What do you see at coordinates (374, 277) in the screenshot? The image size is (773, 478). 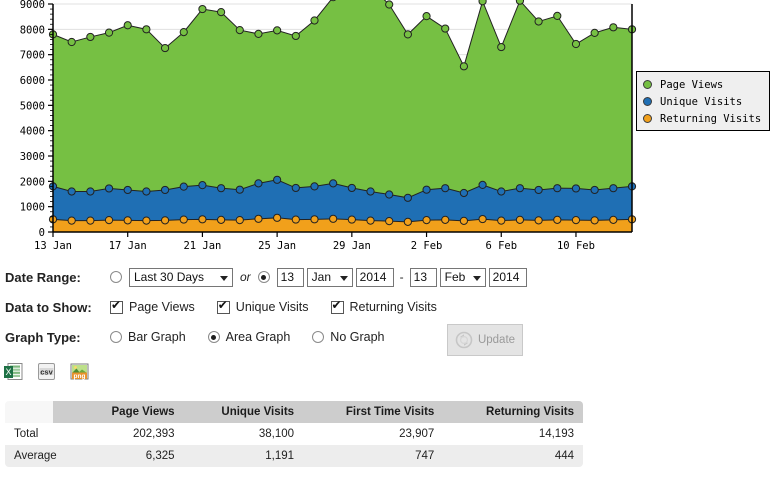 I see `from-year-input: 2014` at bounding box center [374, 277].